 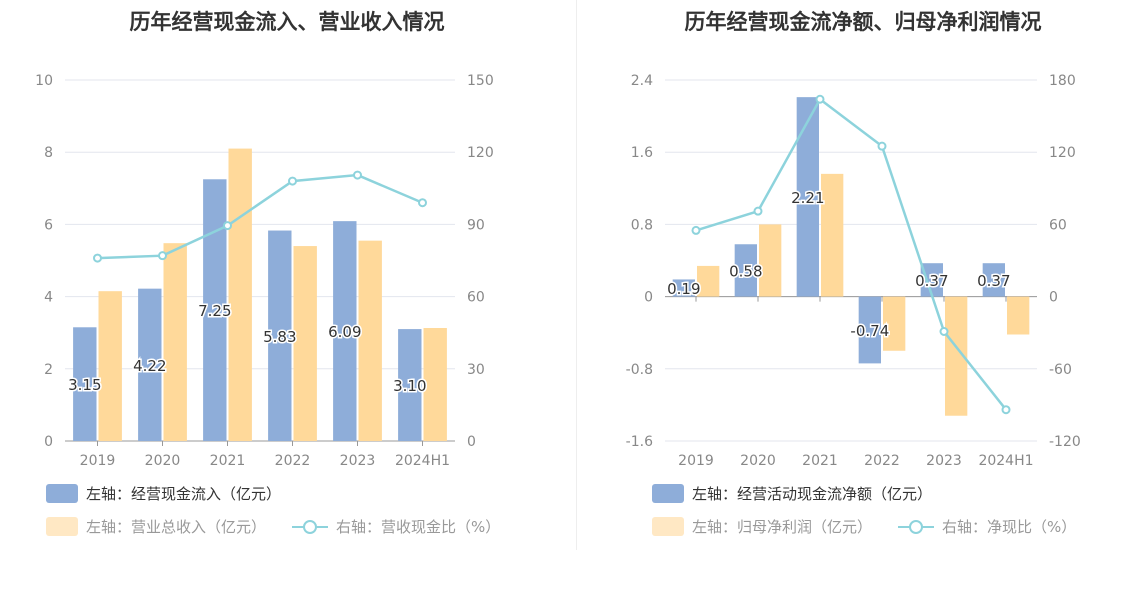 I want to click on y-left-tick-label: 2, so click(x=48, y=370).